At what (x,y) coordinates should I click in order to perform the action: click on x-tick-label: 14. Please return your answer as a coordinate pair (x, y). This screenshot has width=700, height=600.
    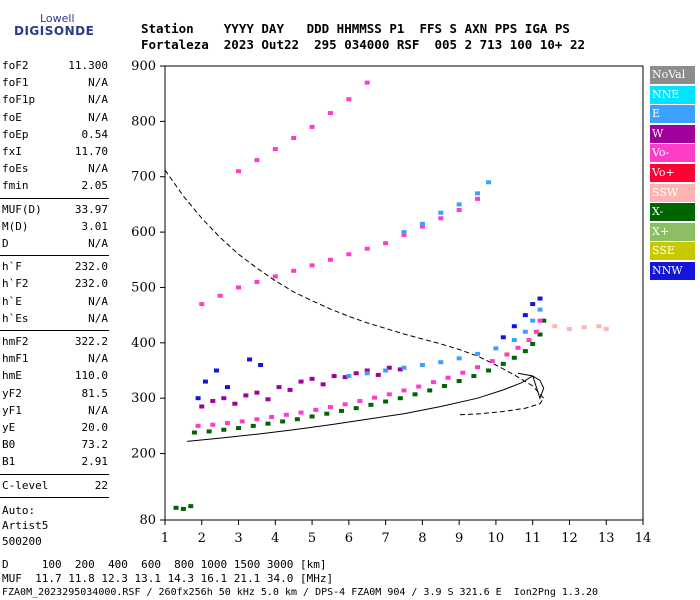
    Looking at the image, I should click on (643, 538).